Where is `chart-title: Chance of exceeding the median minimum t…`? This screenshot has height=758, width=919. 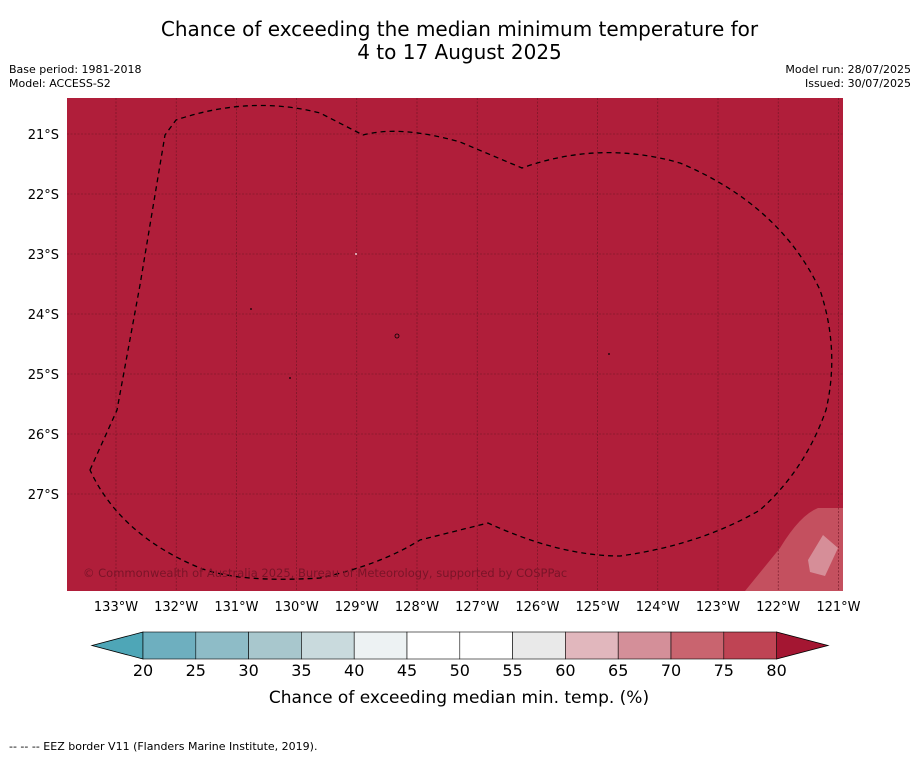 chart-title: Chance of exceeding the median minimum t… is located at coordinates (459, 41).